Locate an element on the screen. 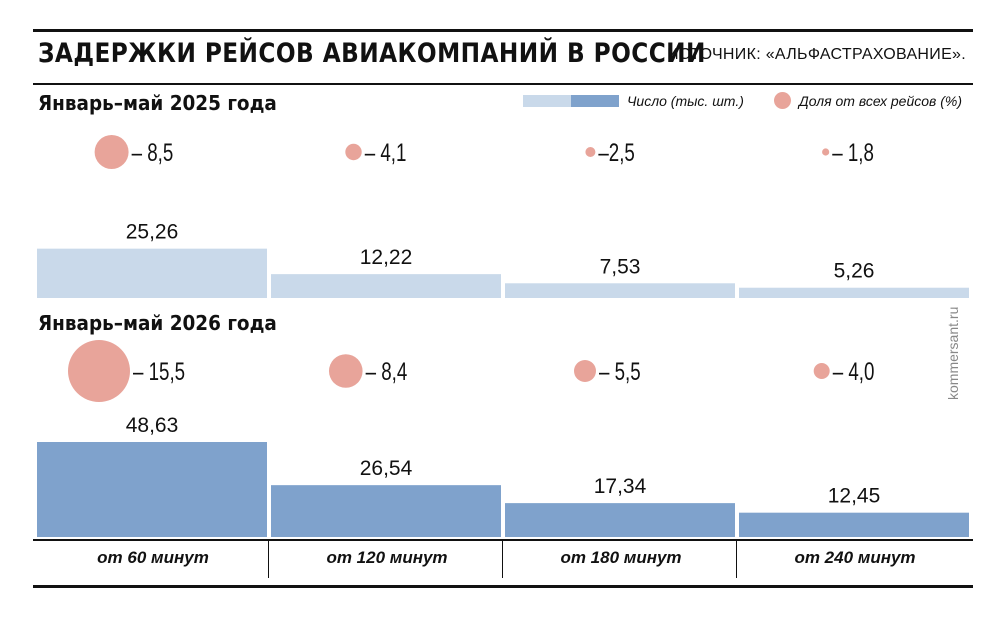 This screenshot has width=1000, height=620. share-label-2026-3: – 4,0 is located at coordinates (854, 371).